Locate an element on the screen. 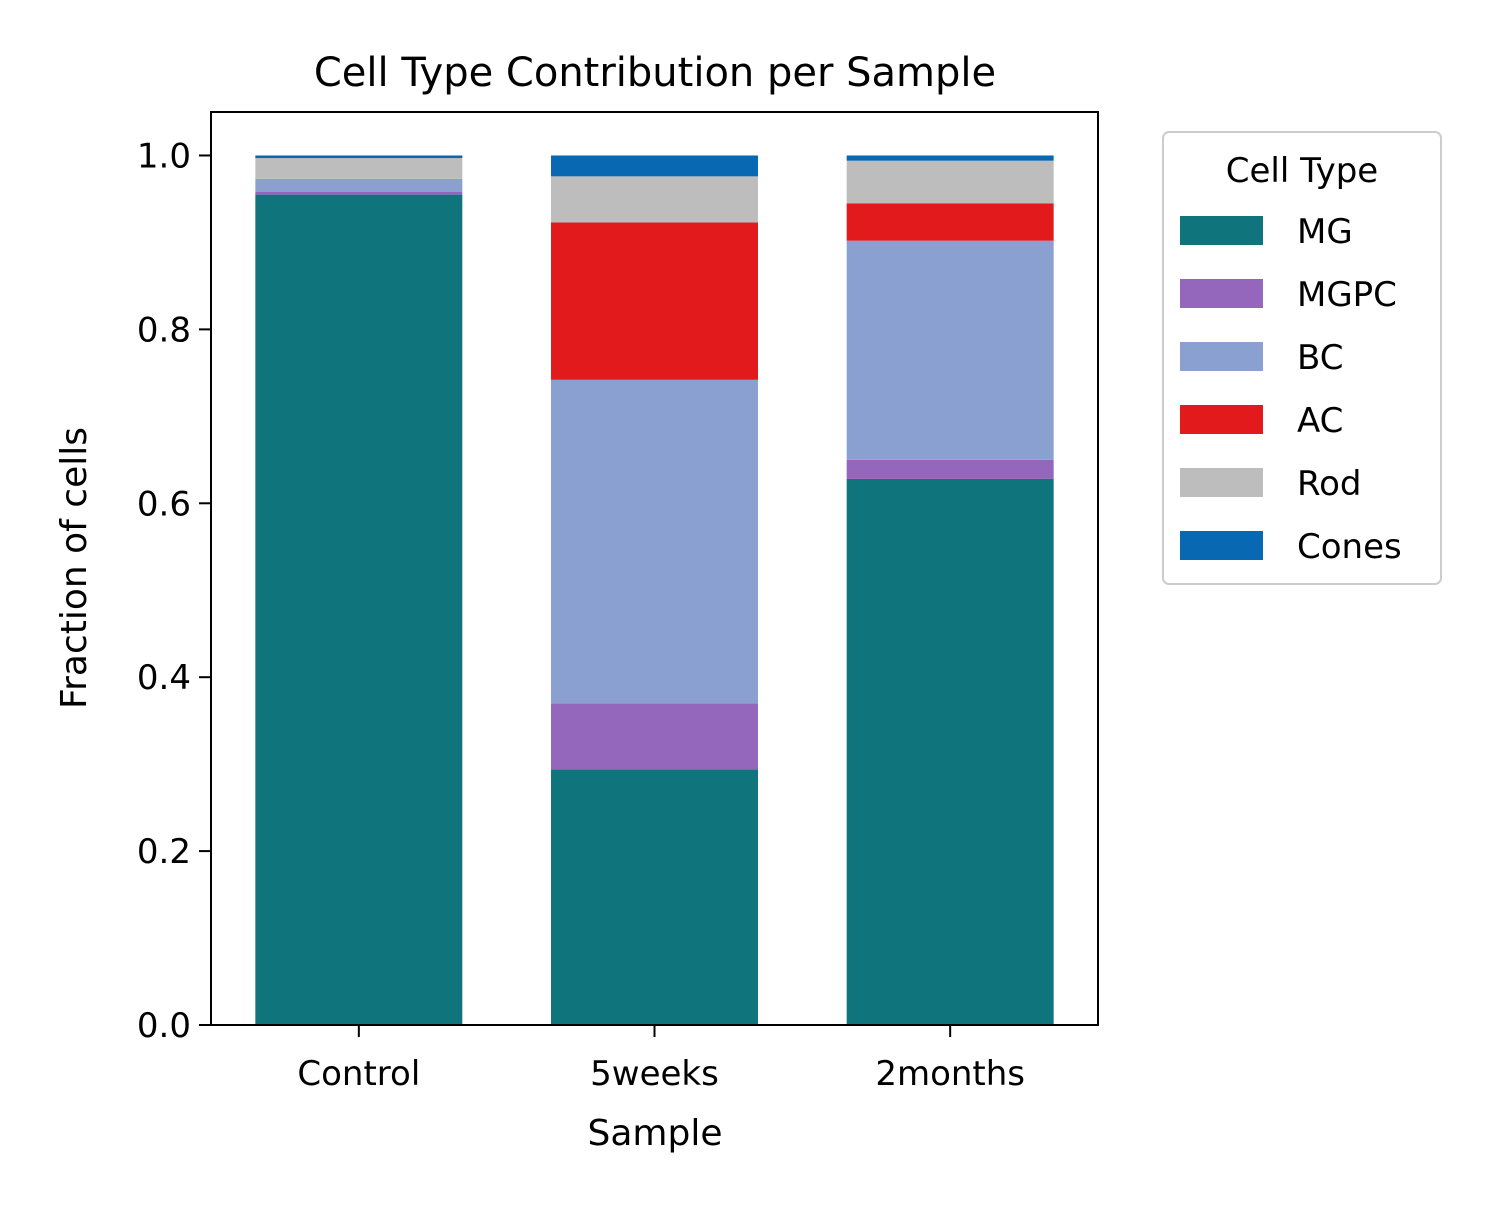 This screenshot has height=1205, width=1500. y-tick-label: 1.0 is located at coordinates (164, 156).